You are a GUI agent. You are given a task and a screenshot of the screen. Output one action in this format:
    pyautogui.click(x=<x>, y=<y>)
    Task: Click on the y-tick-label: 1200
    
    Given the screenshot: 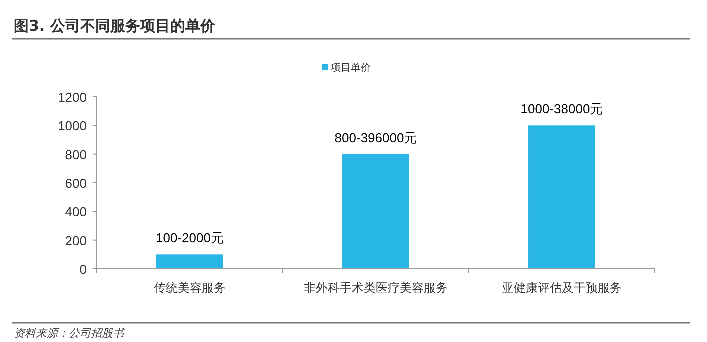 What is the action you would take?
    pyautogui.click(x=72, y=97)
    